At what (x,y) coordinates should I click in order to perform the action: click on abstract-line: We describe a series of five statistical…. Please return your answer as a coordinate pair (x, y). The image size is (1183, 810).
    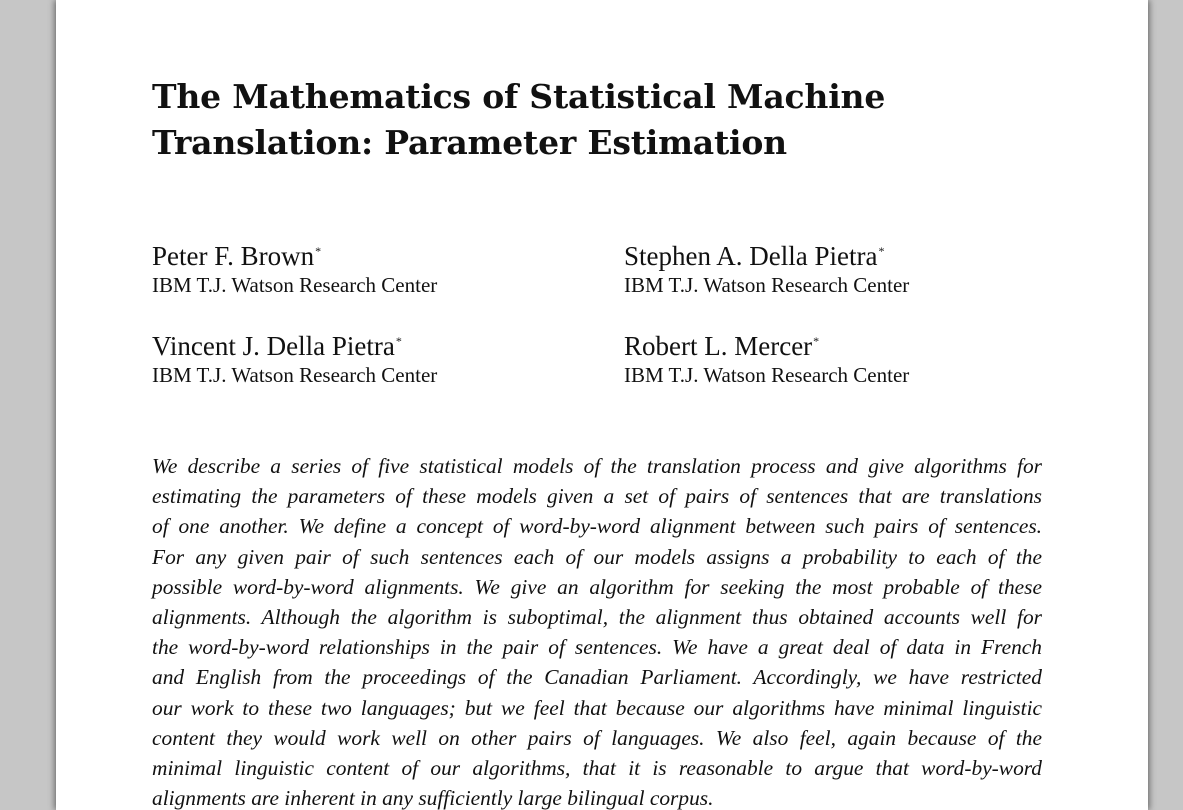
    Looking at the image, I should click on (597, 466).